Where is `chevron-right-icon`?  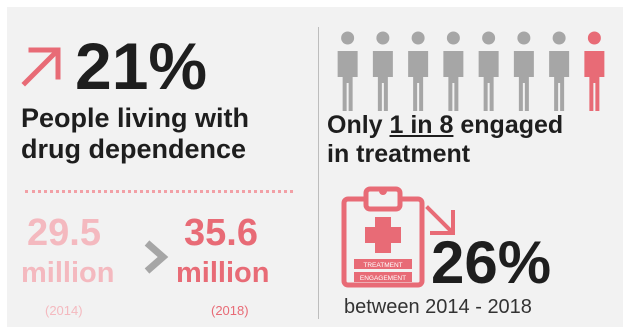 chevron-right-icon is located at coordinates (156, 257).